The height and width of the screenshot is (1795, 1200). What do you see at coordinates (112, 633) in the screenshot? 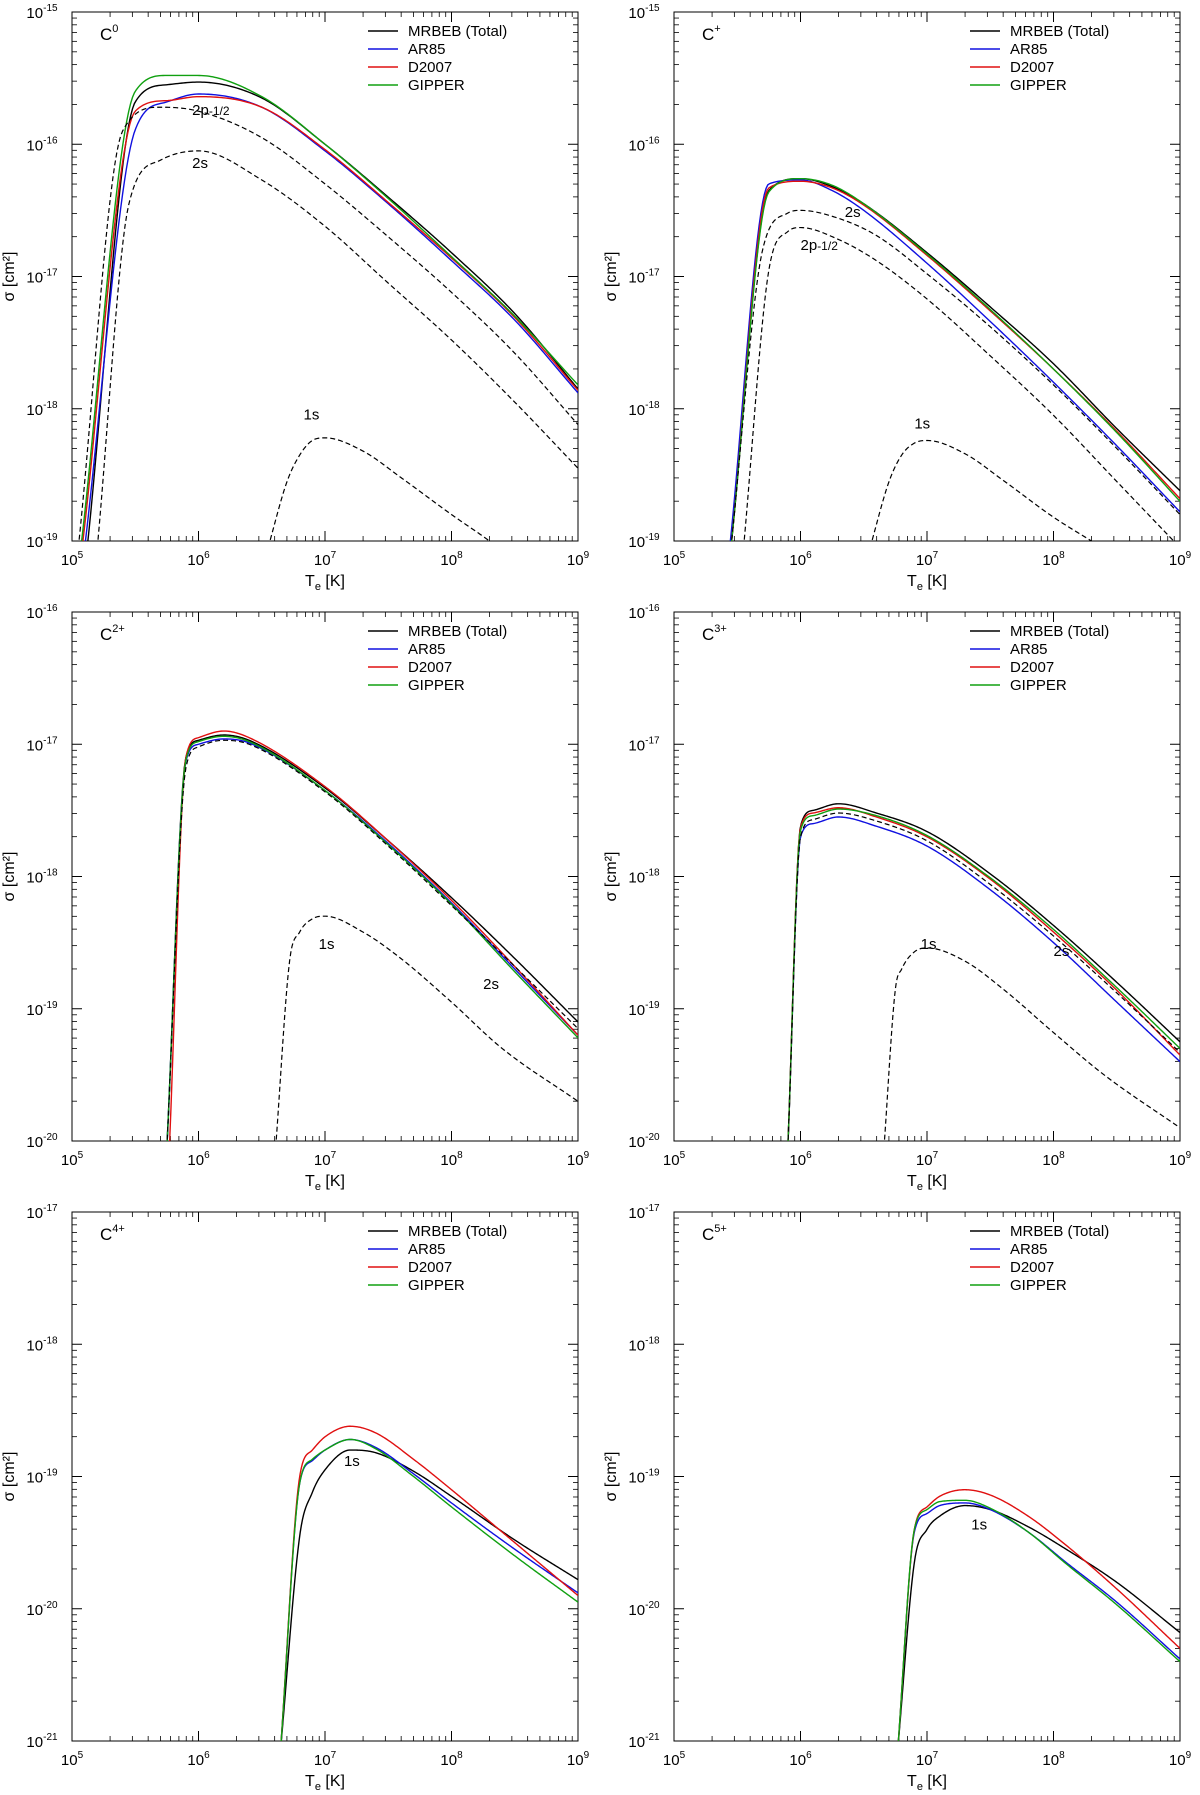
I see `panel-title: C2+` at bounding box center [112, 633].